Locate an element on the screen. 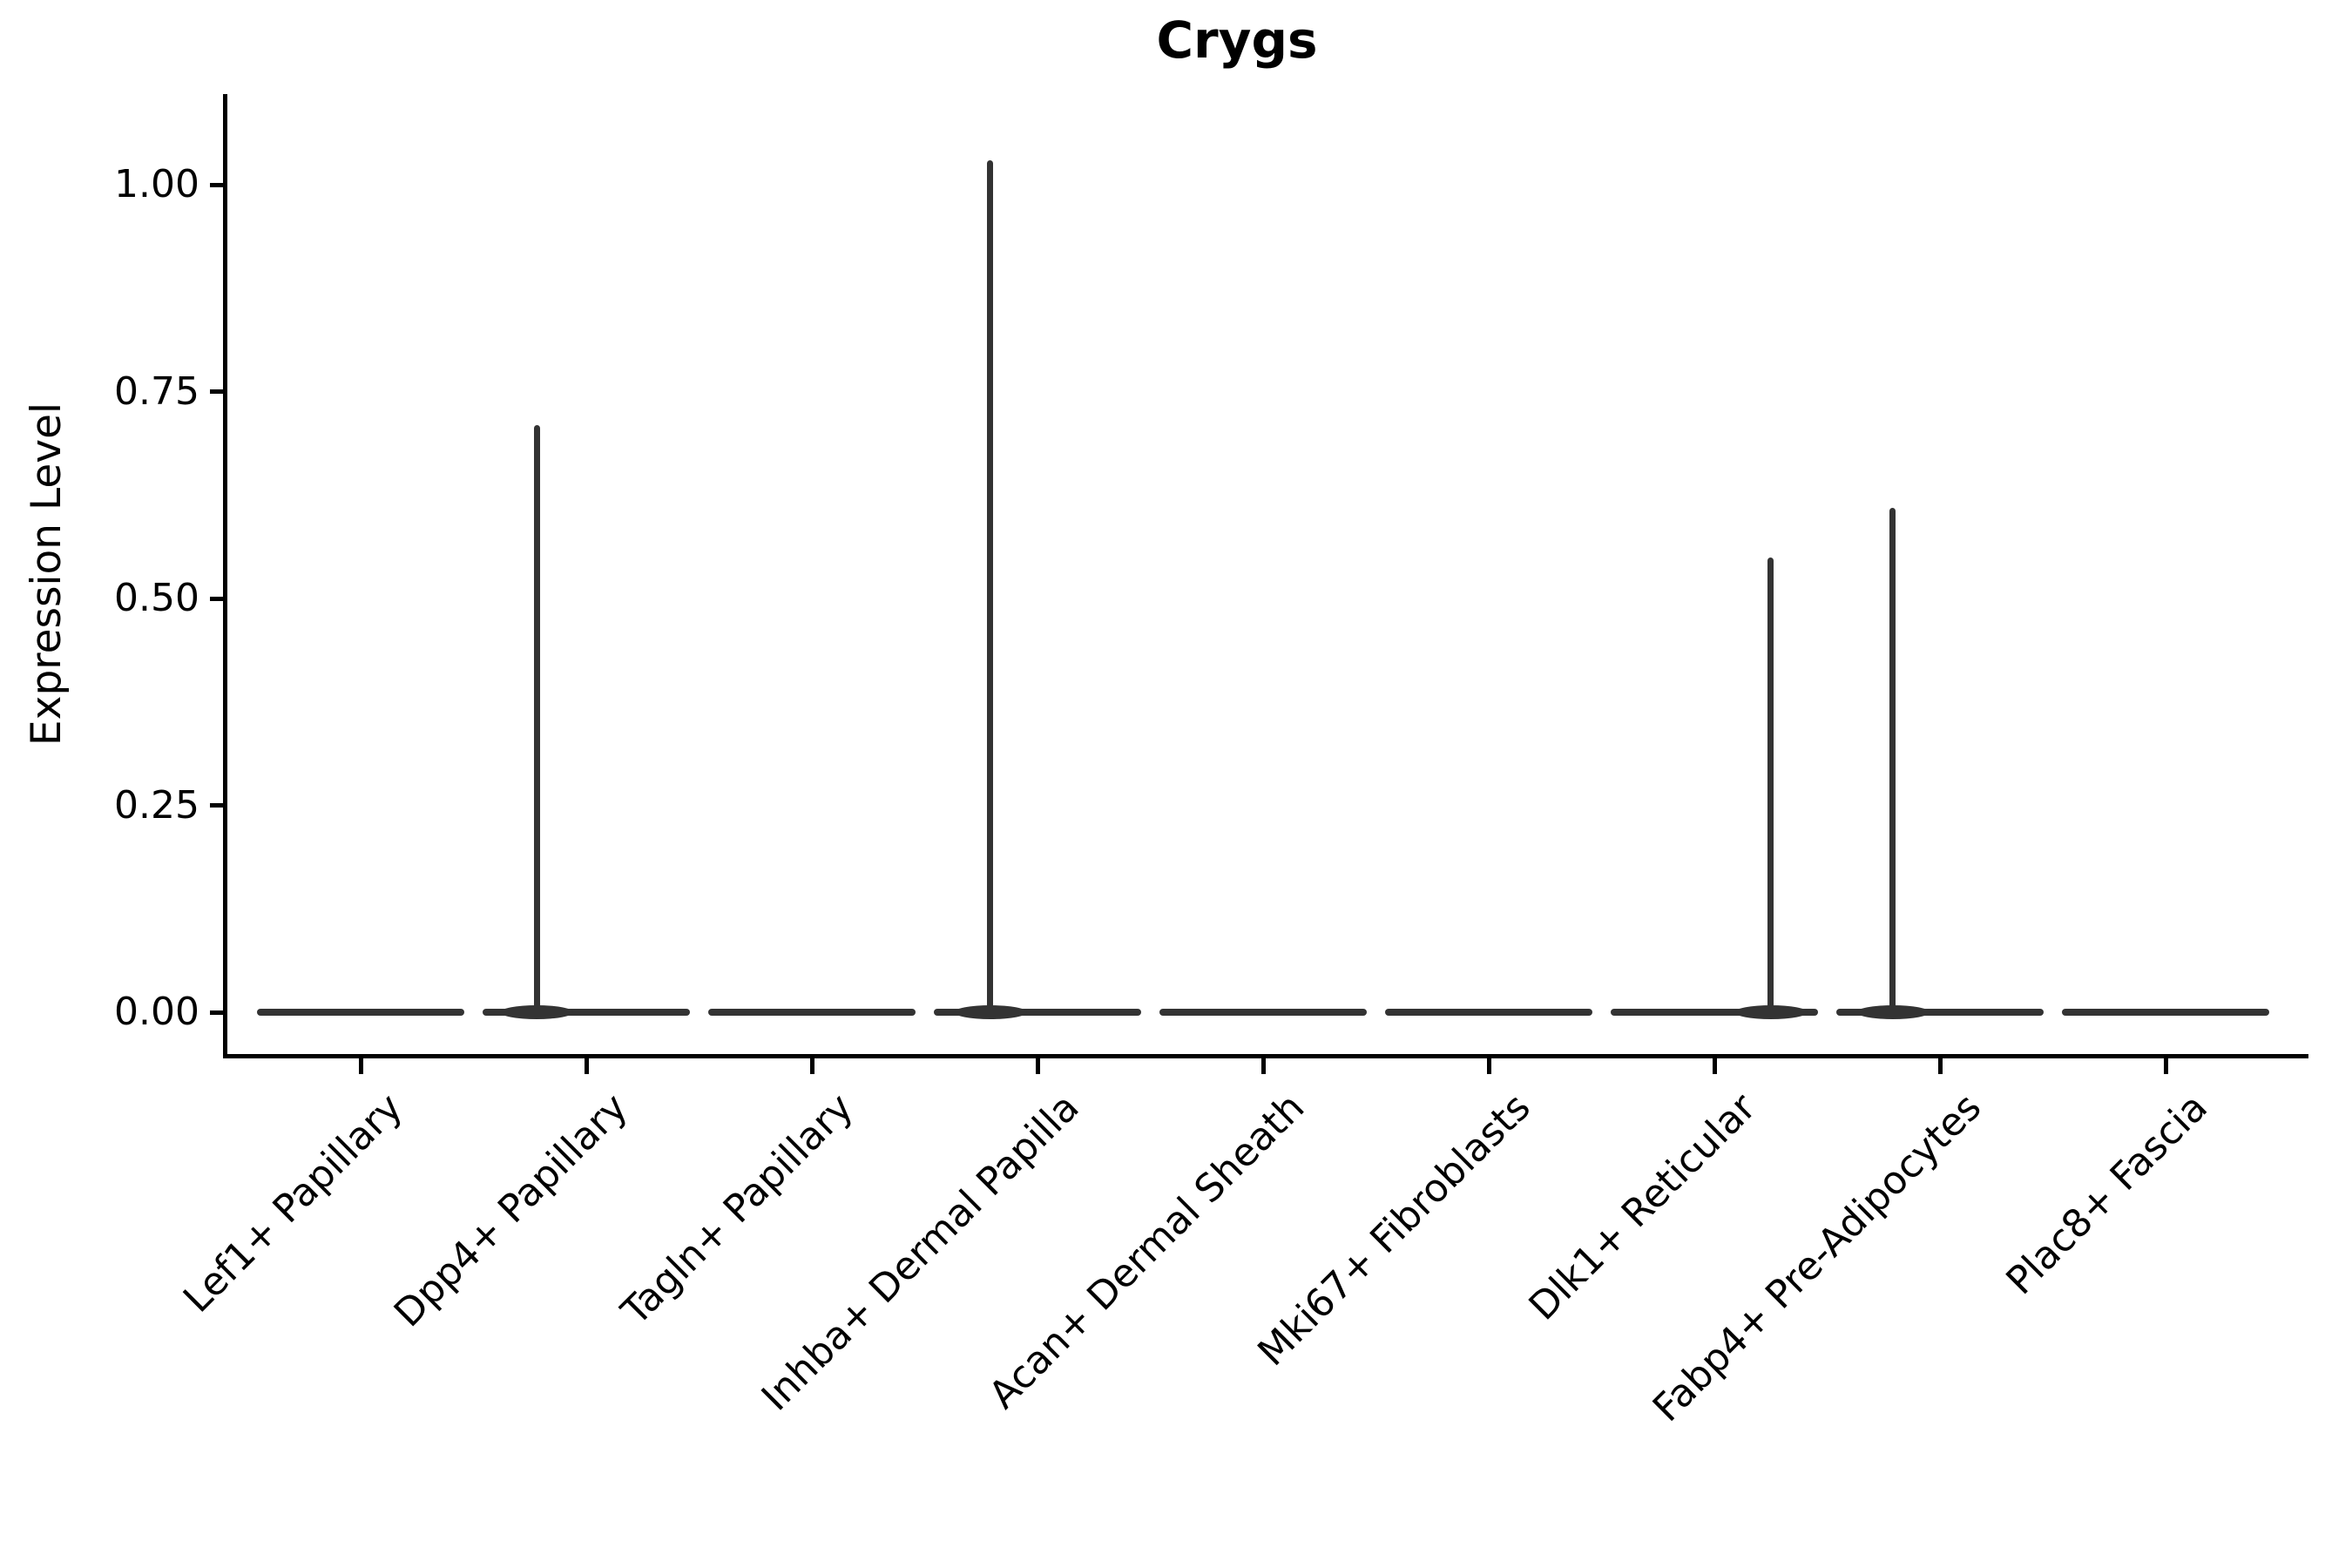 The height and width of the screenshot is (1568, 2352). y-tick-label: 0.25 is located at coordinates (156, 805).